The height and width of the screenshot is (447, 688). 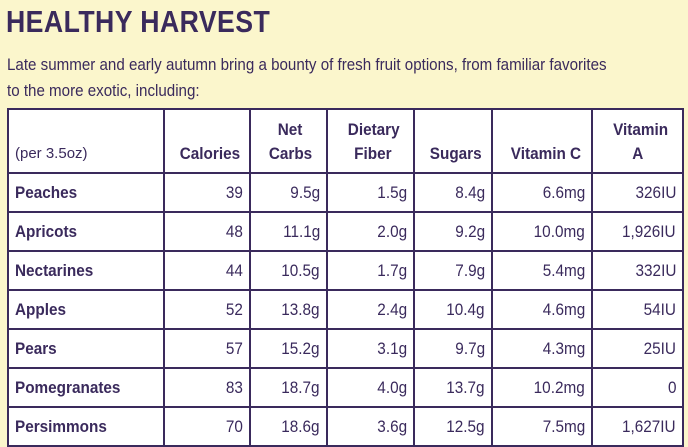 I want to click on cell-carbs: 15.2g, so click(x=288, y=348).